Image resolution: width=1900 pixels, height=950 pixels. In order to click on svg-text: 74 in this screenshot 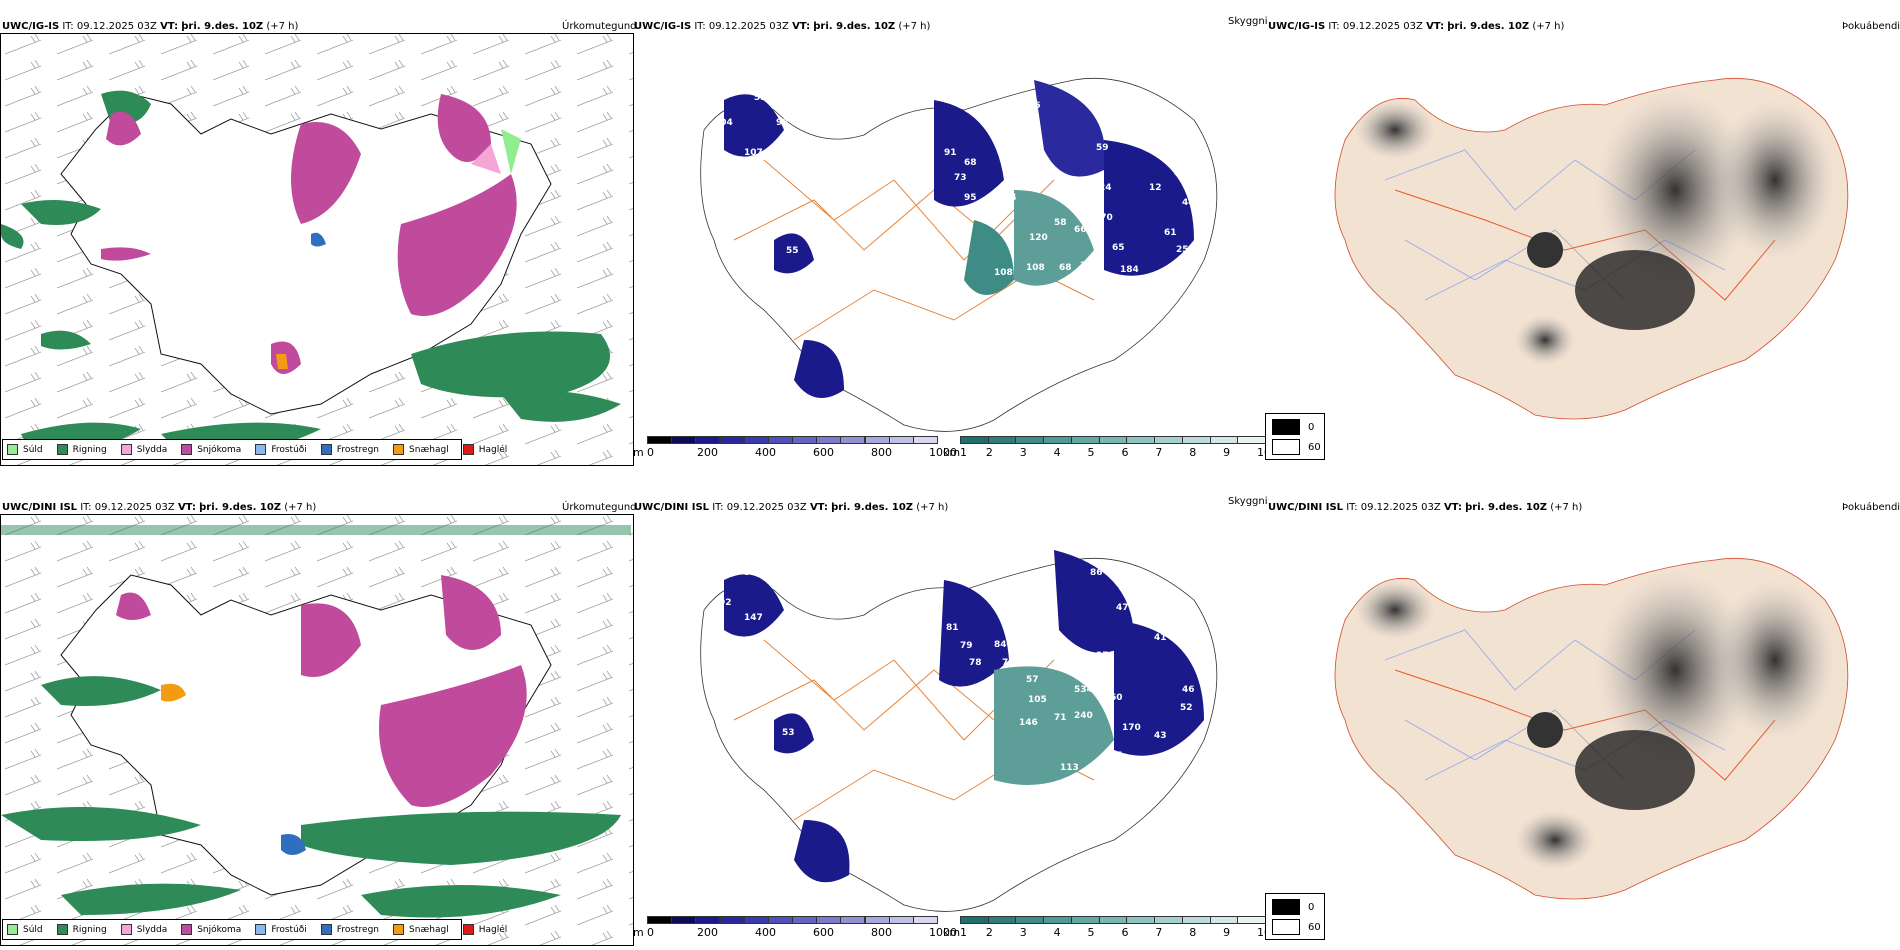, I will do `click(1008, 663)`.